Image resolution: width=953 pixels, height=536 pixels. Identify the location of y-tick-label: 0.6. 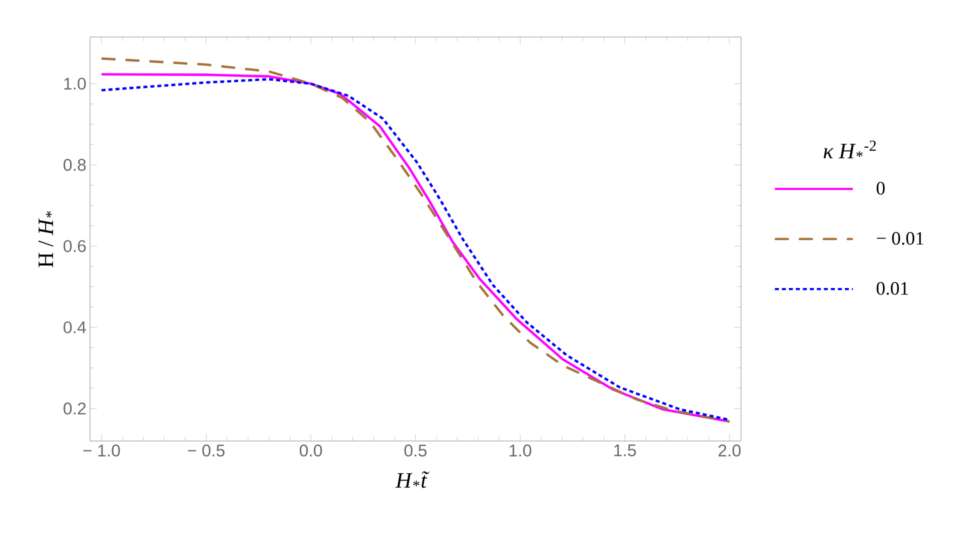
(75, 246).